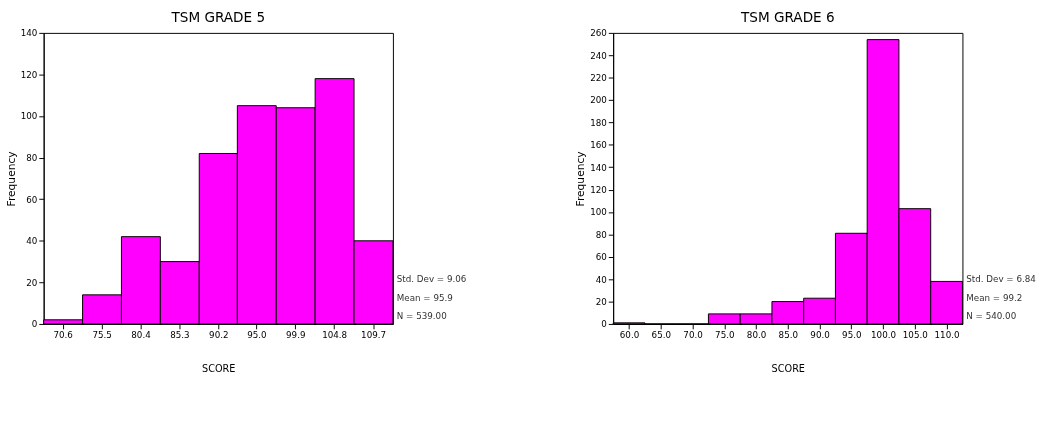 The height and width of the screenshot is (421, 1042). Describe the element at coordinates (788, 335) in the screenshot. I see `x-tick-label: 85.0` at that location.